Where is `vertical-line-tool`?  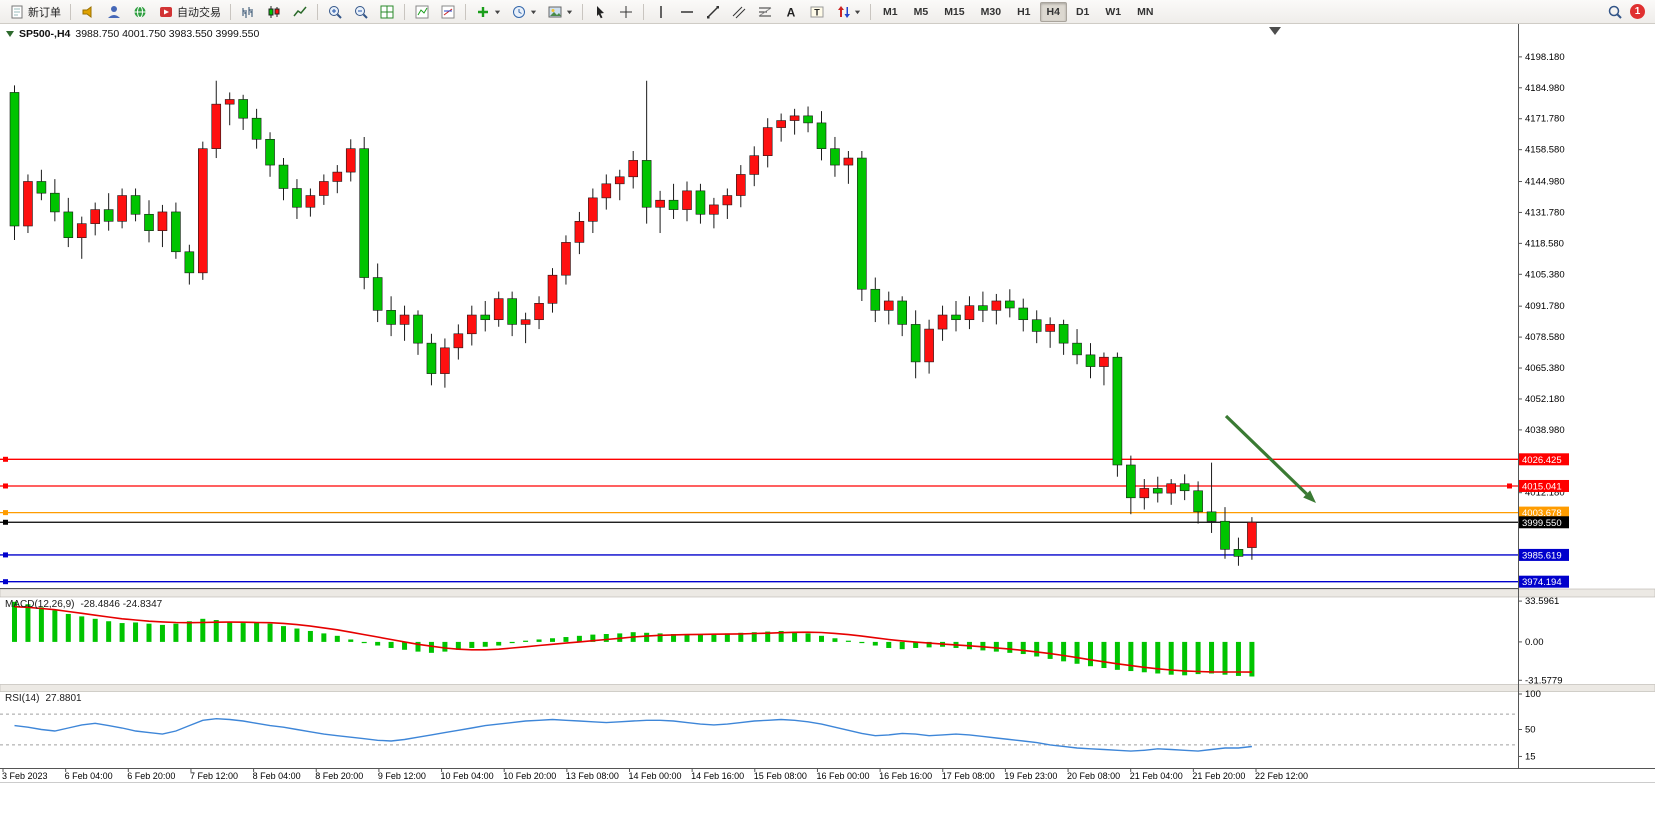
vertical-line-tool is located at coordinates (661, 12).